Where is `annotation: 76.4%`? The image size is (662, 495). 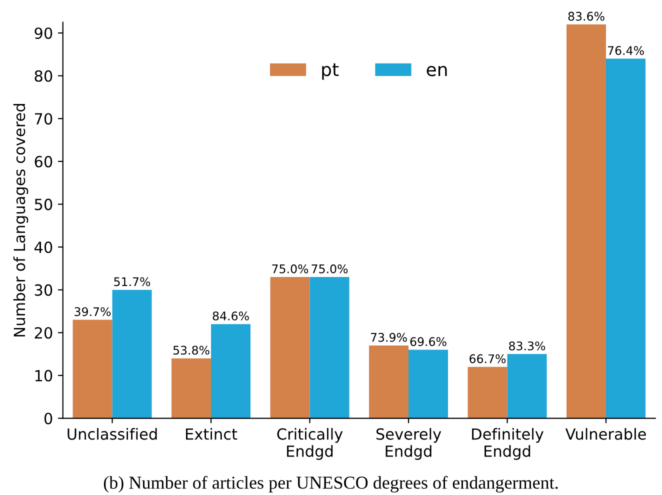
annotation: 76.4% is located at coordinates (626, 50).